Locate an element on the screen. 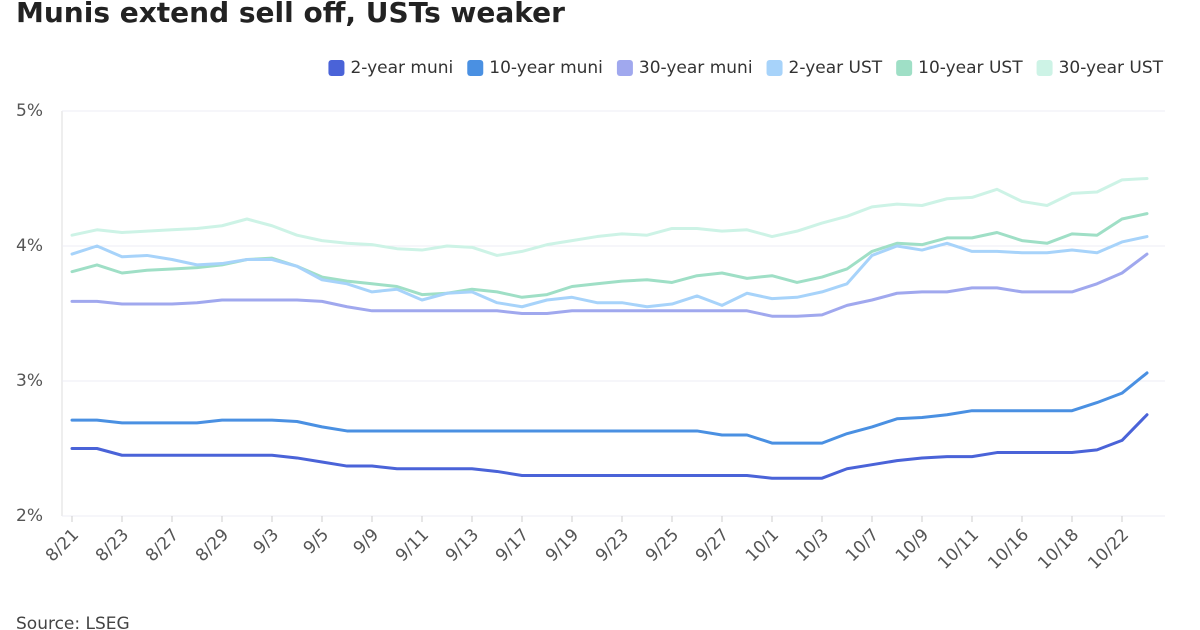 The height and width of the screenshot is (630, 1200). x-tick-label: 9/3 is located at coordinates (266, 541).